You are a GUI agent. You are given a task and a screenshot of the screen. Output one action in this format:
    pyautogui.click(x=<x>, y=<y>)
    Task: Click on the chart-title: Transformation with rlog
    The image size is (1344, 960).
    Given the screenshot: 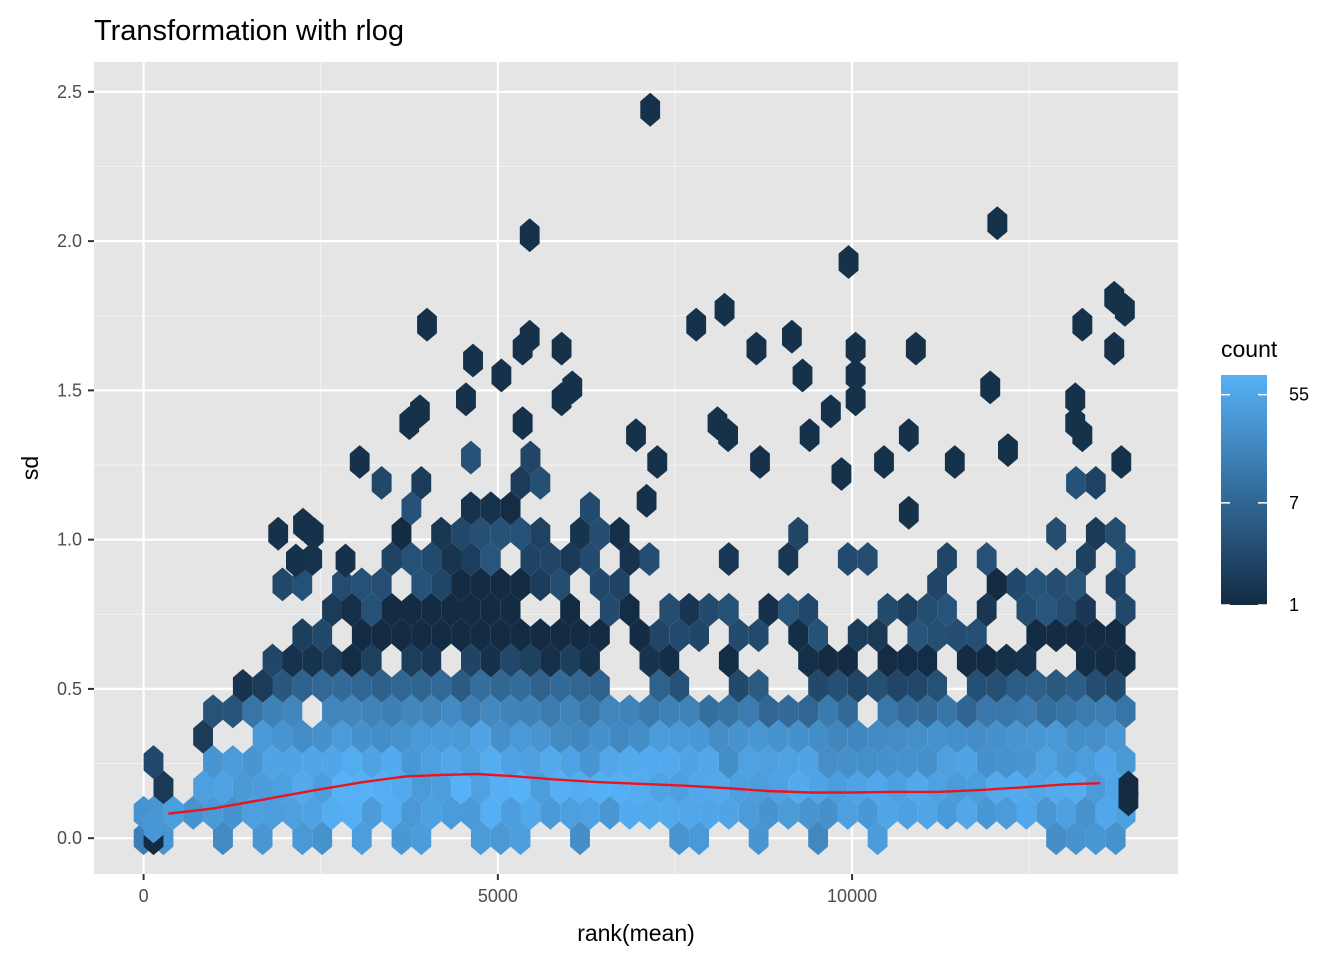 What is the action you would take?
    pyautogui.click(x=249, y=31)
    